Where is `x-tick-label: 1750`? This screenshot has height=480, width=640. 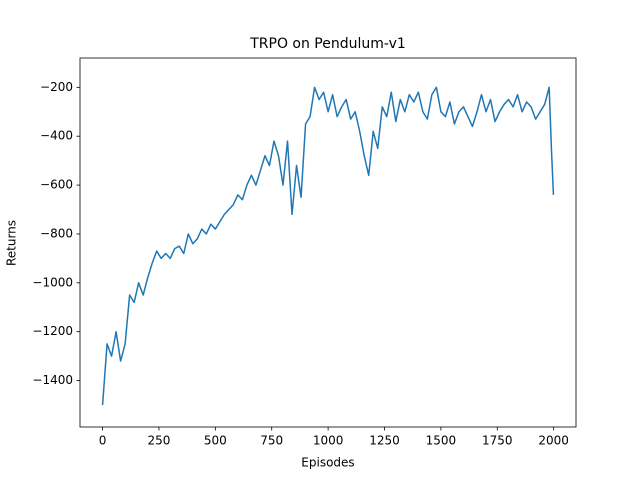 x-tick-label: 1750 is located at coordinates (497, 441).